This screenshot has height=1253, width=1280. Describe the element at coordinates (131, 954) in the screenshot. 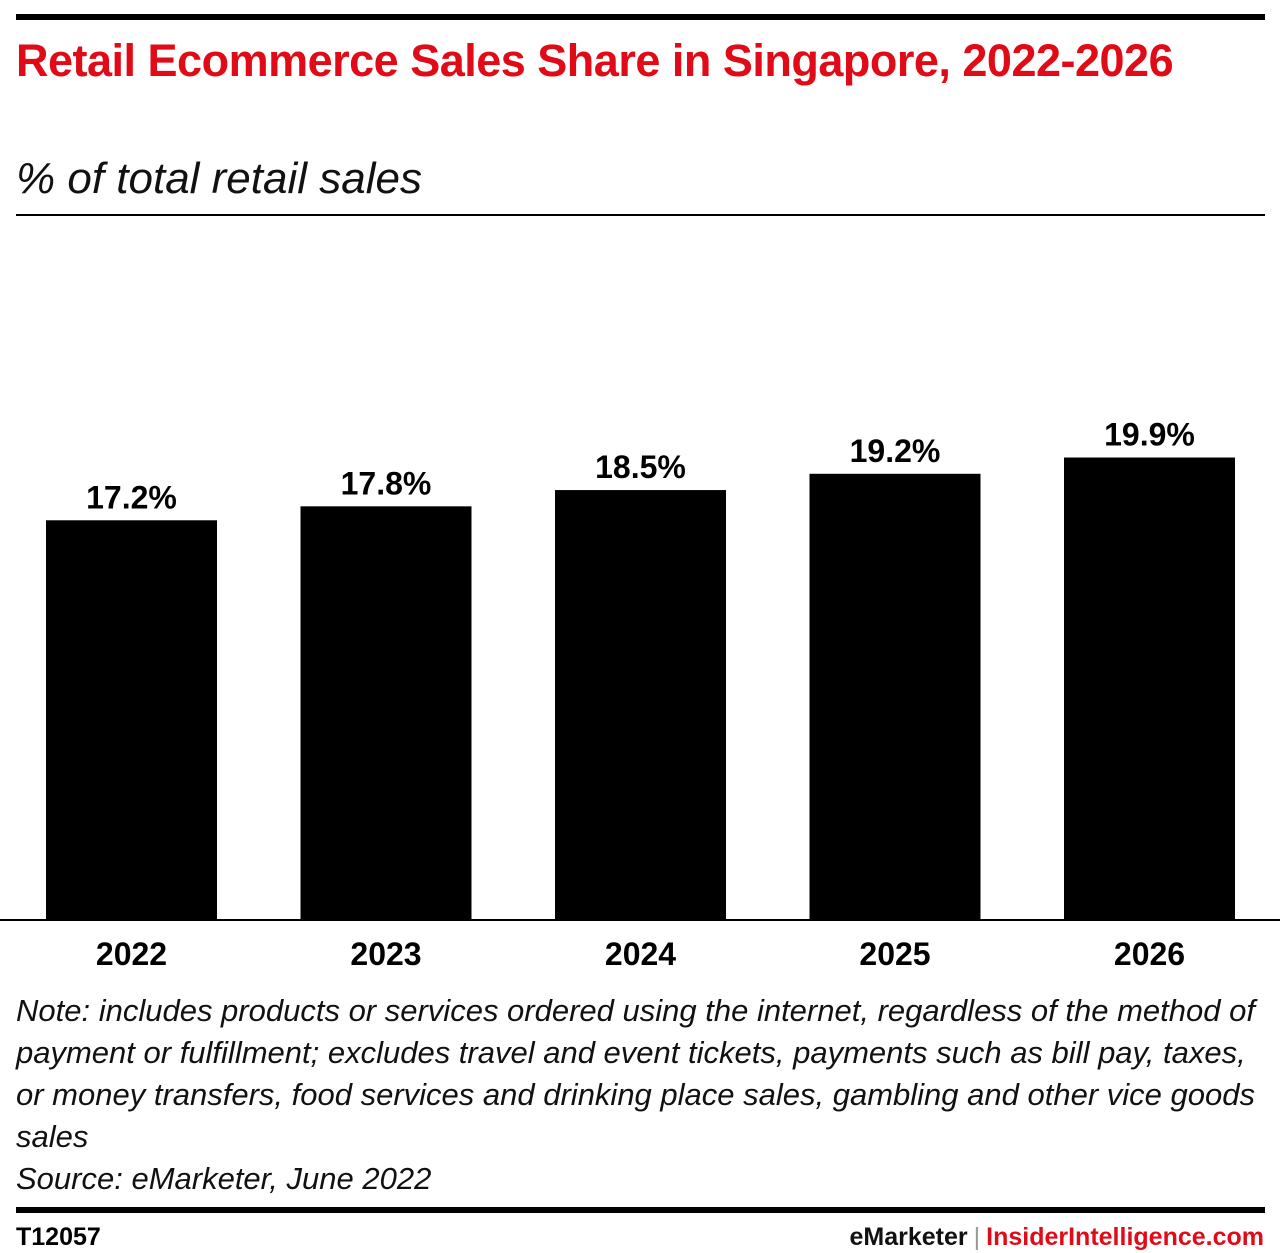

I see `x-tick-label-2022: 2022` at that location.